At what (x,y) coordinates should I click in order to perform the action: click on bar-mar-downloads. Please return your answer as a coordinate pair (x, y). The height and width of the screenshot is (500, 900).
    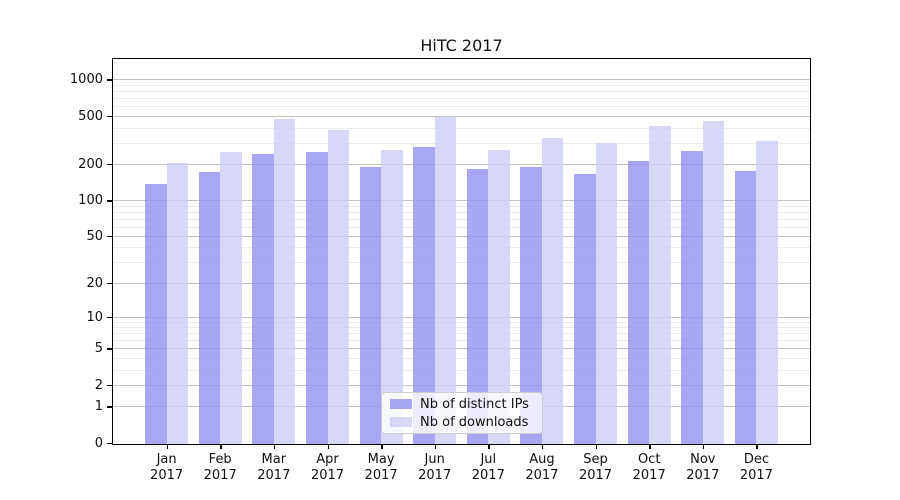
    Looking at the image, I should click on (284, 281).